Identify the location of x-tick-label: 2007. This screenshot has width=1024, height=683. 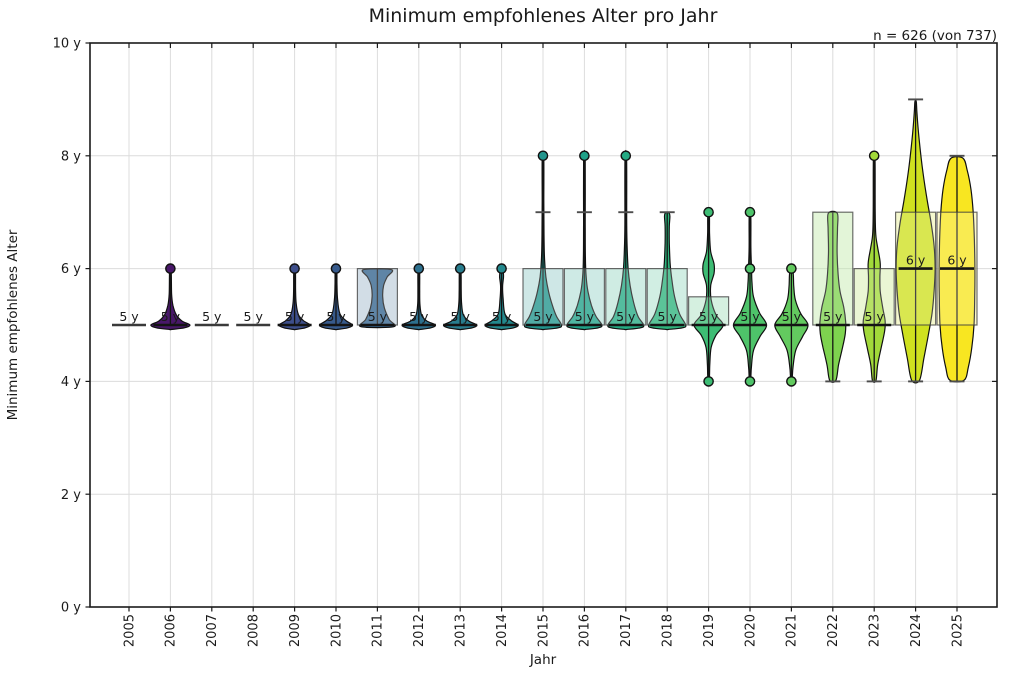
(212, 630).